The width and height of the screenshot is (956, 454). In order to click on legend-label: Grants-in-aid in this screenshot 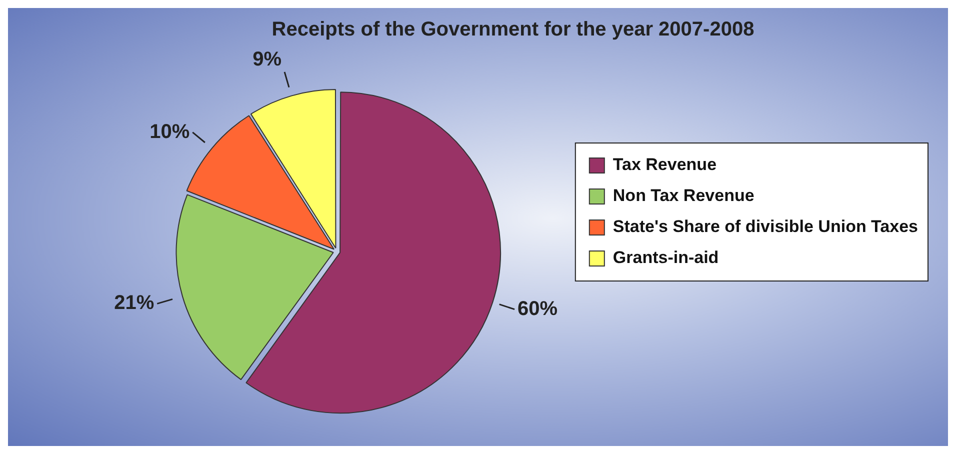, I will do `click(665, 258)`.